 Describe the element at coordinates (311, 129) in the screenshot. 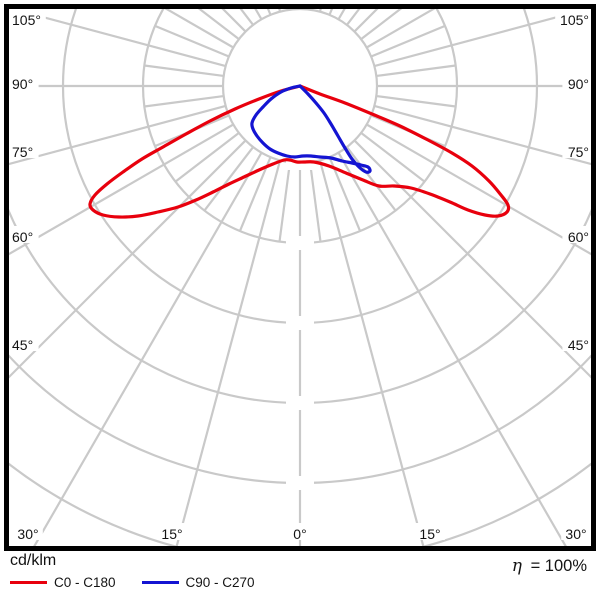

I see `curve-c90-c270` at that location.